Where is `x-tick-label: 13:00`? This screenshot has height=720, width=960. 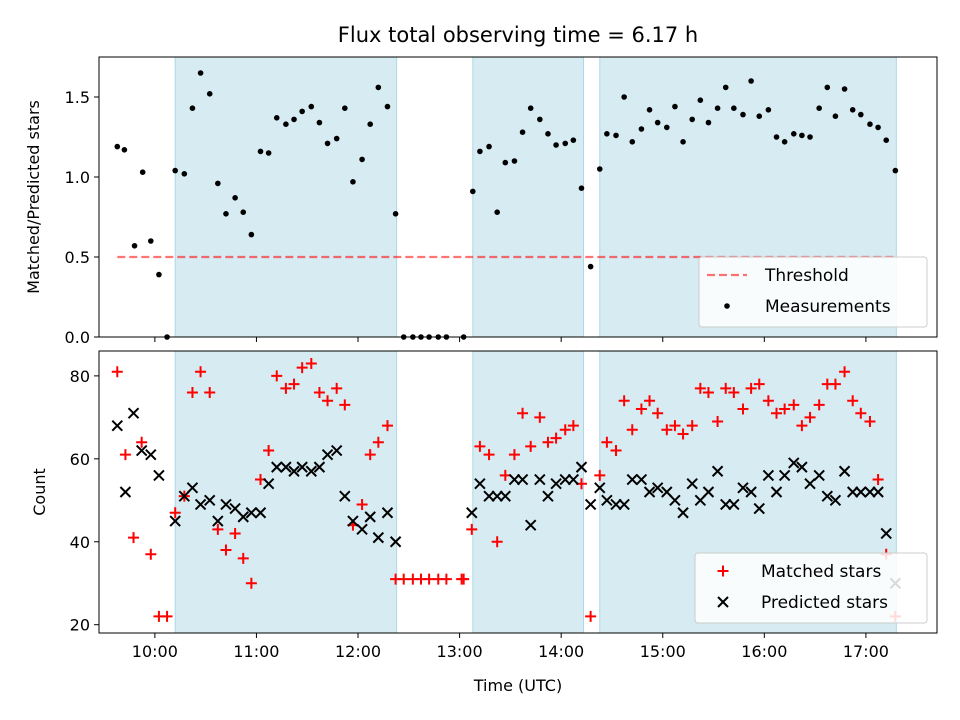 x-tick-label: 13:00 is located at coordinates (460, 651).